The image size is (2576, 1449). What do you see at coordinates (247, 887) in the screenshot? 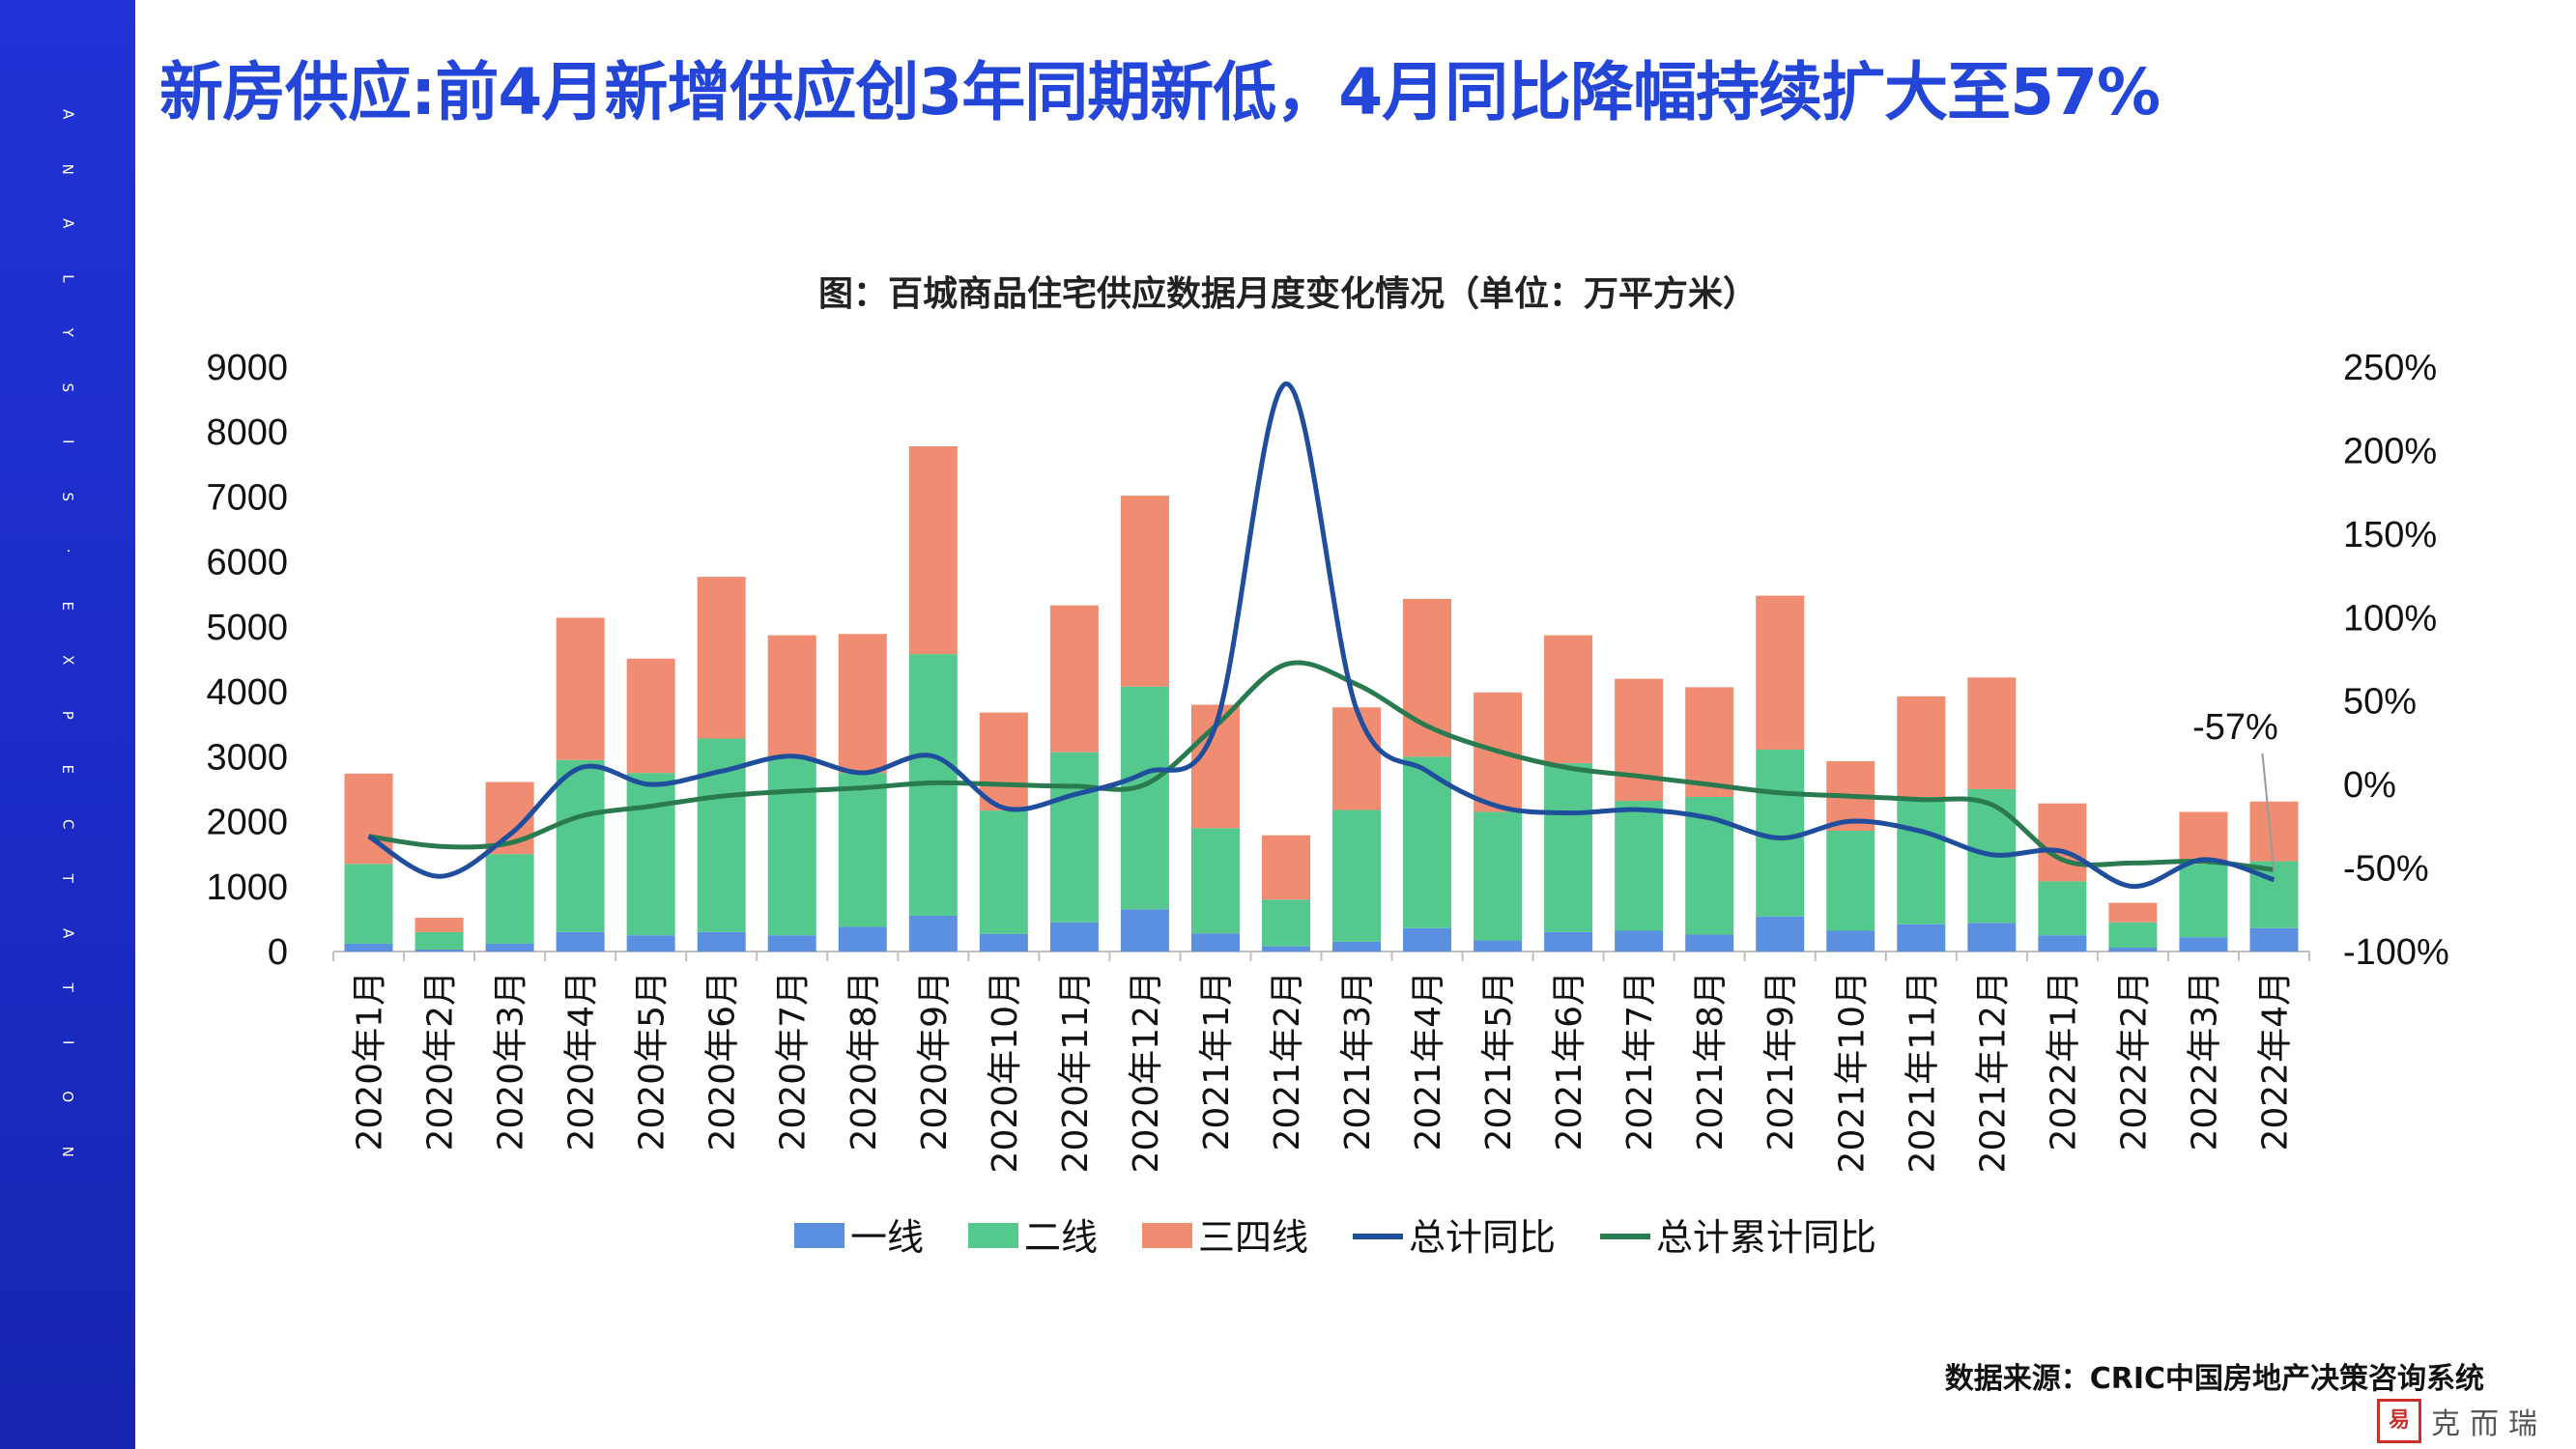
I see `y-tick-label: 1000` at bounding box center [247, 887].